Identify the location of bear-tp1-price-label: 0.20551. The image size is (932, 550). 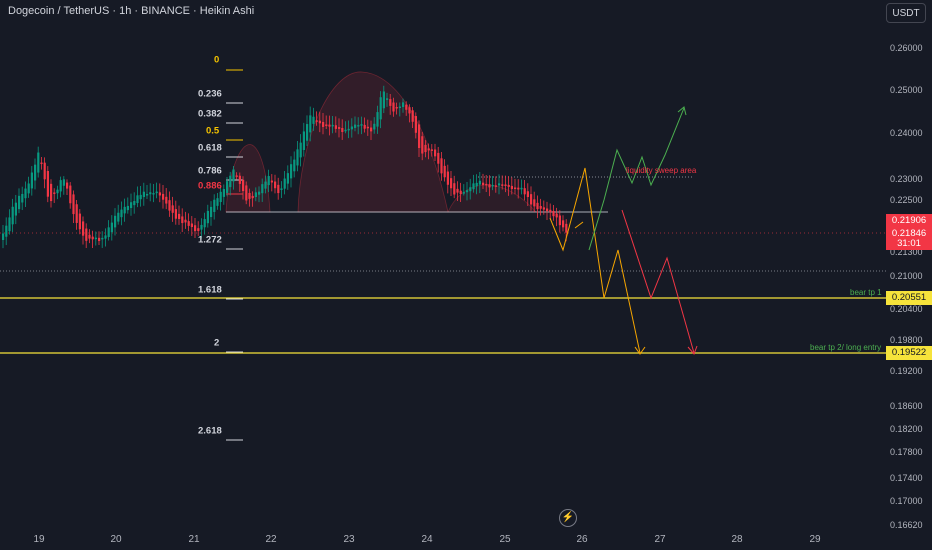
(909, 298).